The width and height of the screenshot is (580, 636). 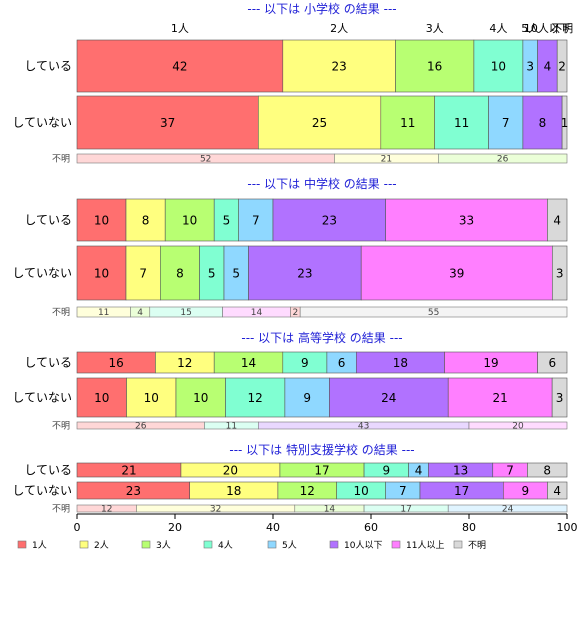 I want to click on legend-label: 1人, so click(x=39, y=545).